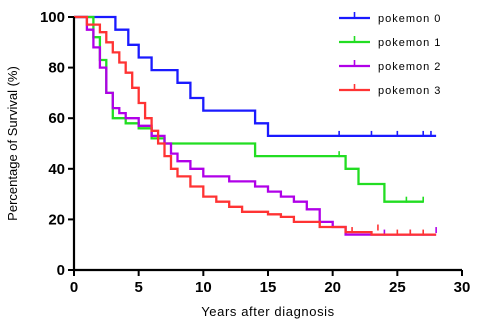  I want to click on y-tick-label-40: 40, so click(56, 169).